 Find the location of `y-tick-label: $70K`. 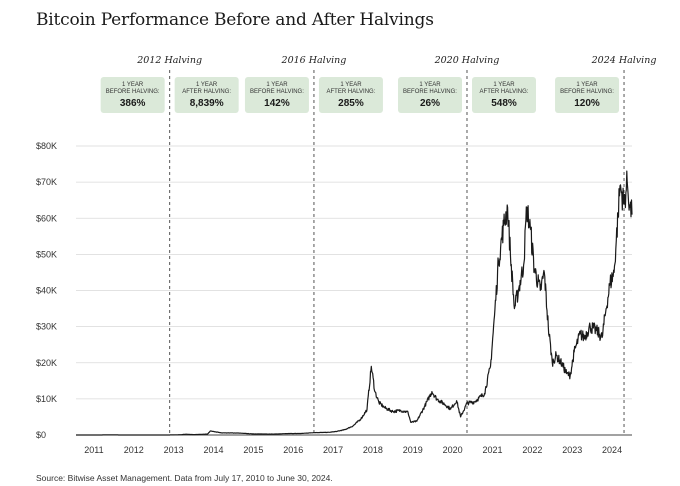

y-tick-label: $70K is located at coordinates (46, 182).